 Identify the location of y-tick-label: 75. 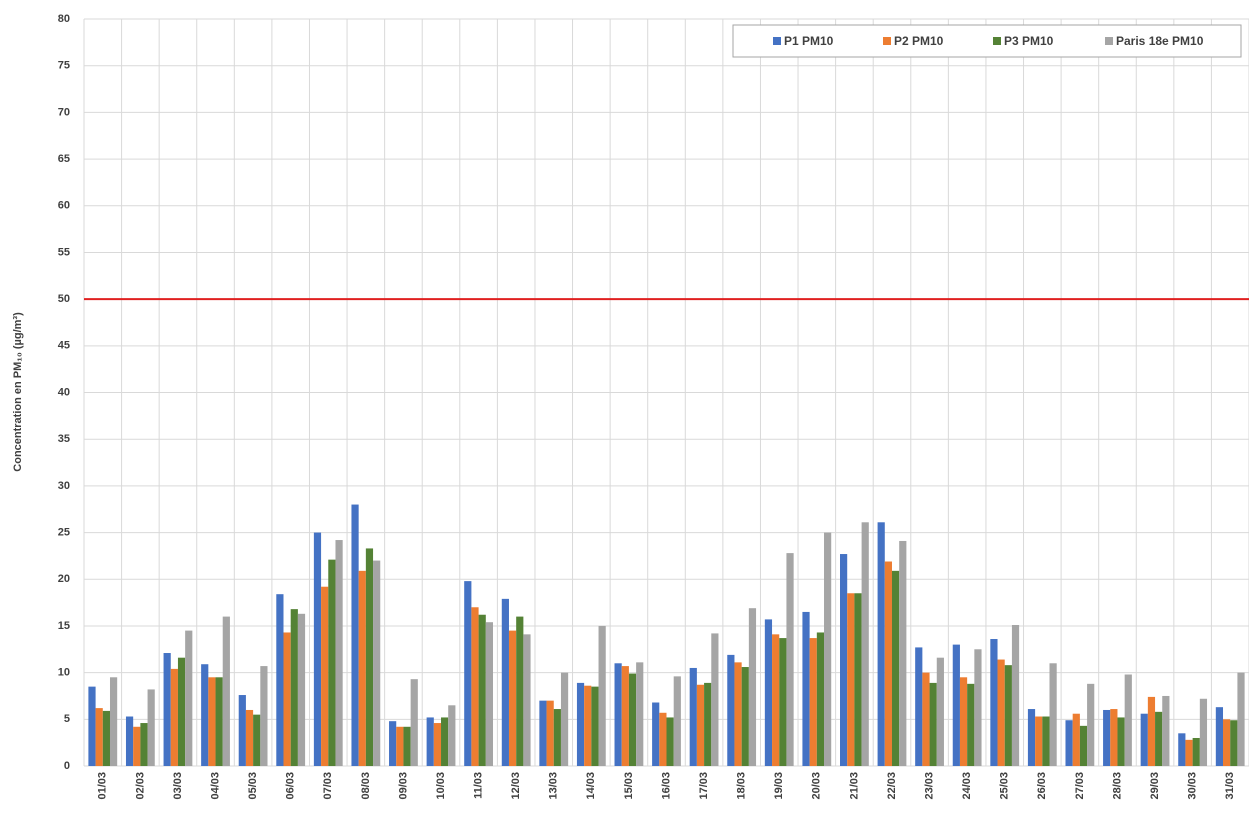
(64, 66).